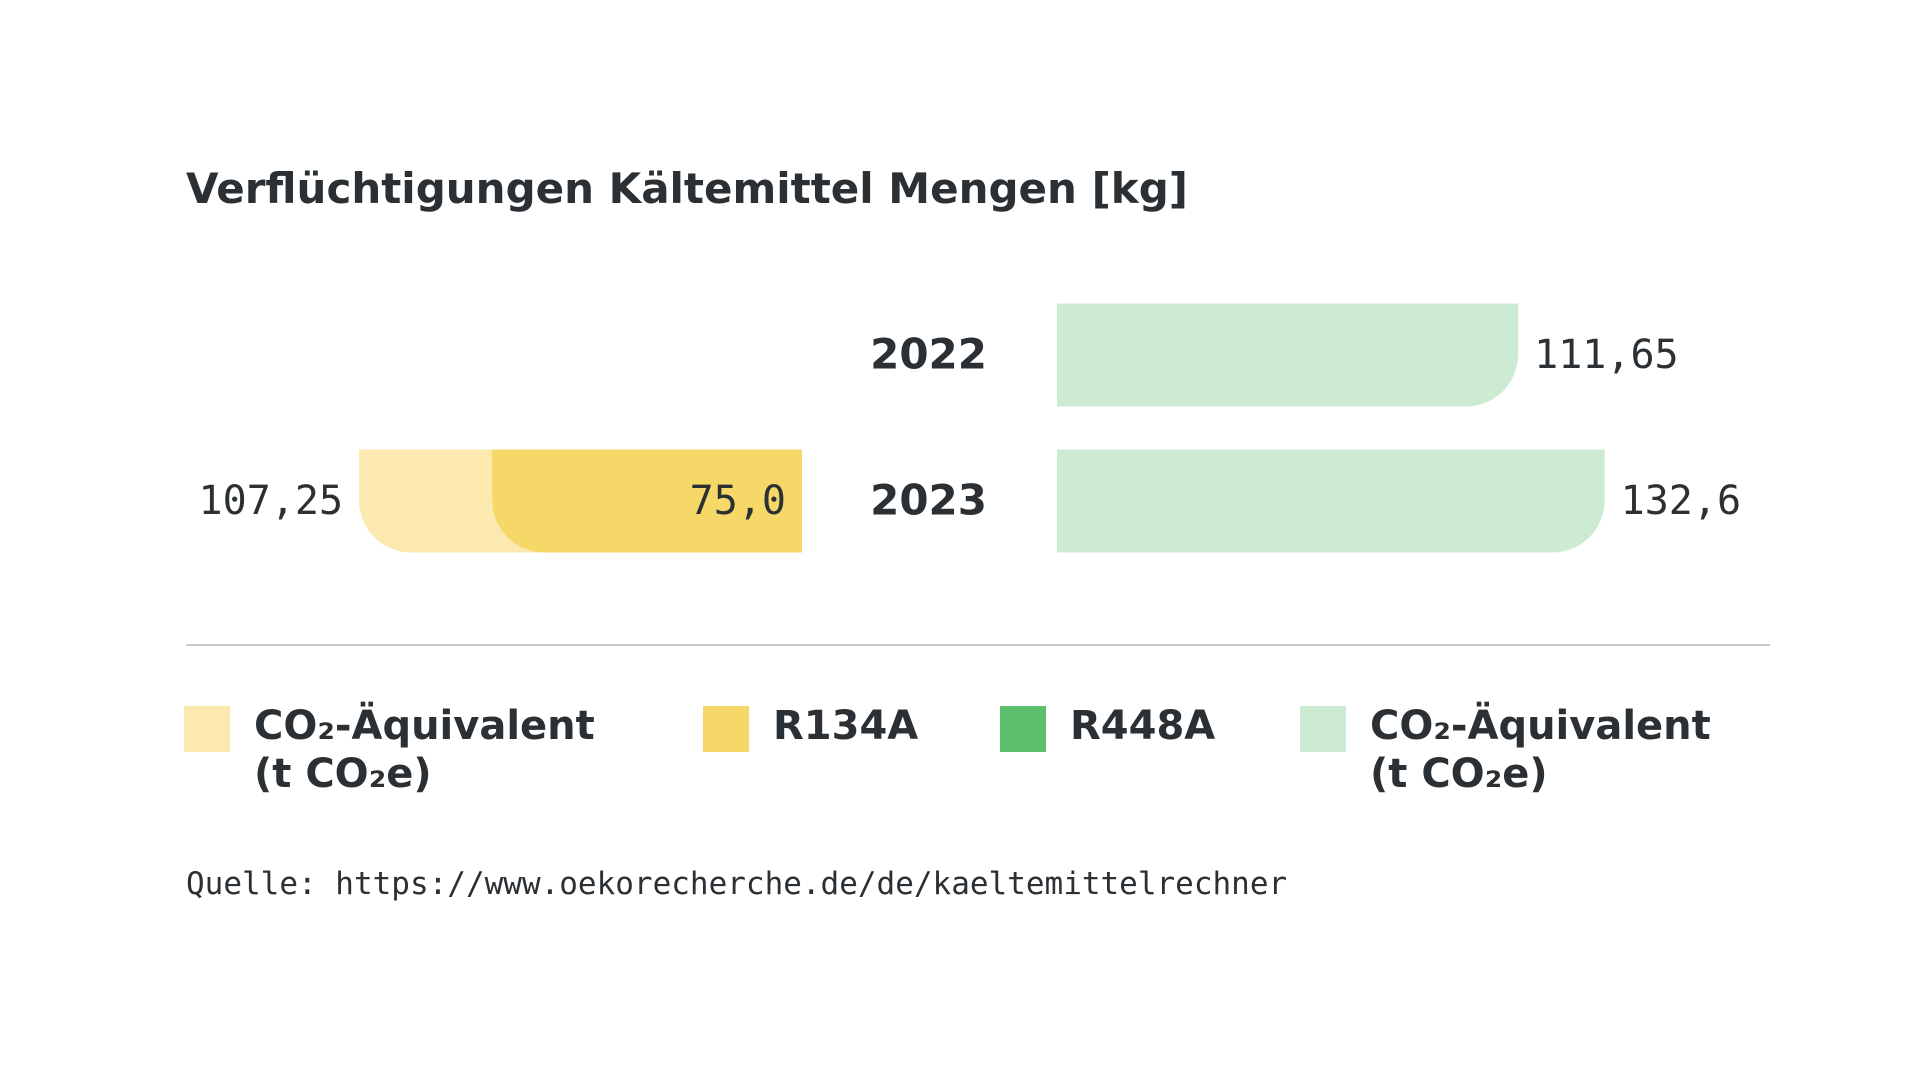  I want to click on value-label: 107,25, so click(271, 501).